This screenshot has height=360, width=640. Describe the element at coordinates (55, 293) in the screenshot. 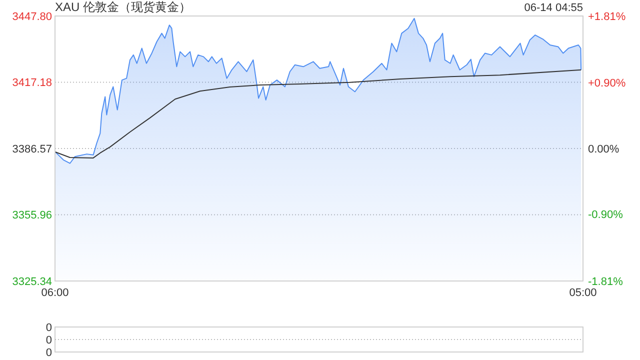

I see `x-tick-label: 06:00` at that location.